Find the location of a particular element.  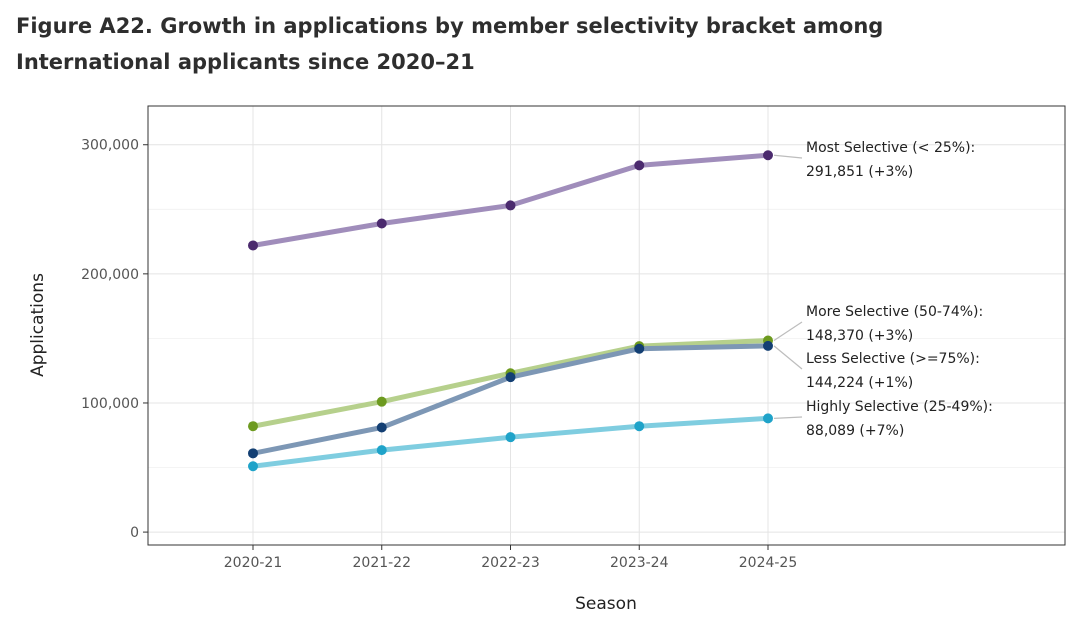

annotation-label-line-1: More Selective (50-74%): is located at coordinates (894, 312).